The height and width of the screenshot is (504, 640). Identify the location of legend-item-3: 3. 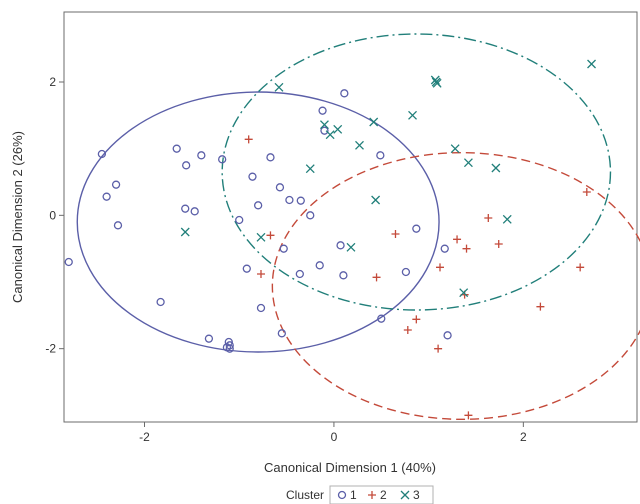
(410, 495).